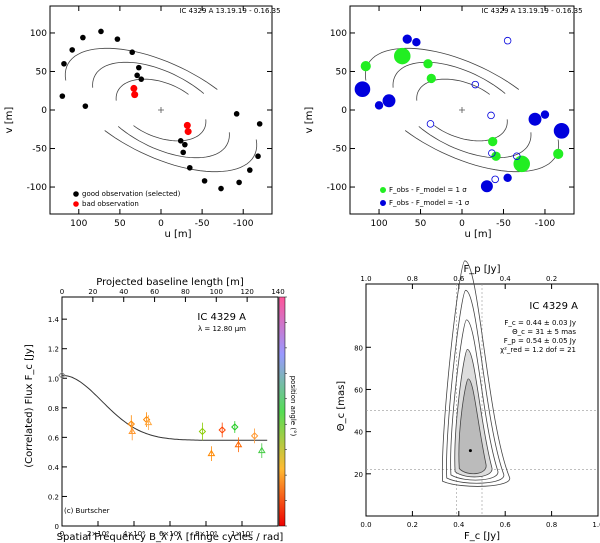 The width and height of the screenshot is (600, 543). What do you see at coordinates (53, 497) in the screenshot?
I see `y-tick-label: 0.2` at bounding box center [53, 497].